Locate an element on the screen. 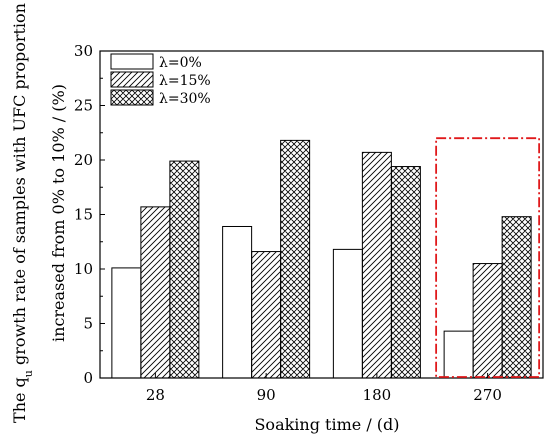 The image size is (550, 442). legend-label-series-1: λ=0% is located at coordinates (180, 63).